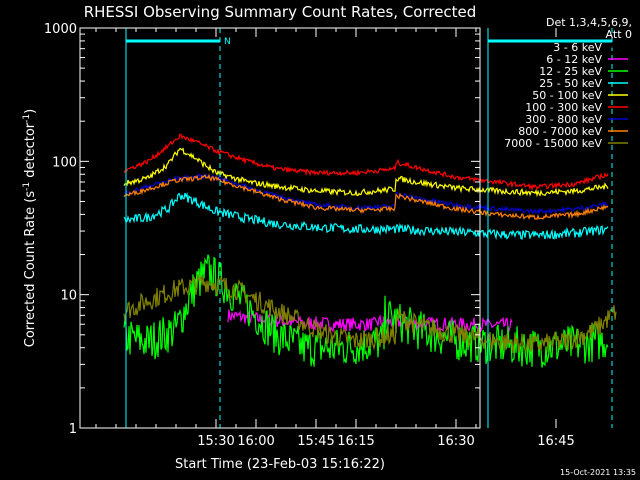 The image size is (640, 480). Describe the element at coordinates (577, 47) in the screenshot. I see `legend-label: 3 - 6 keV` at that location.